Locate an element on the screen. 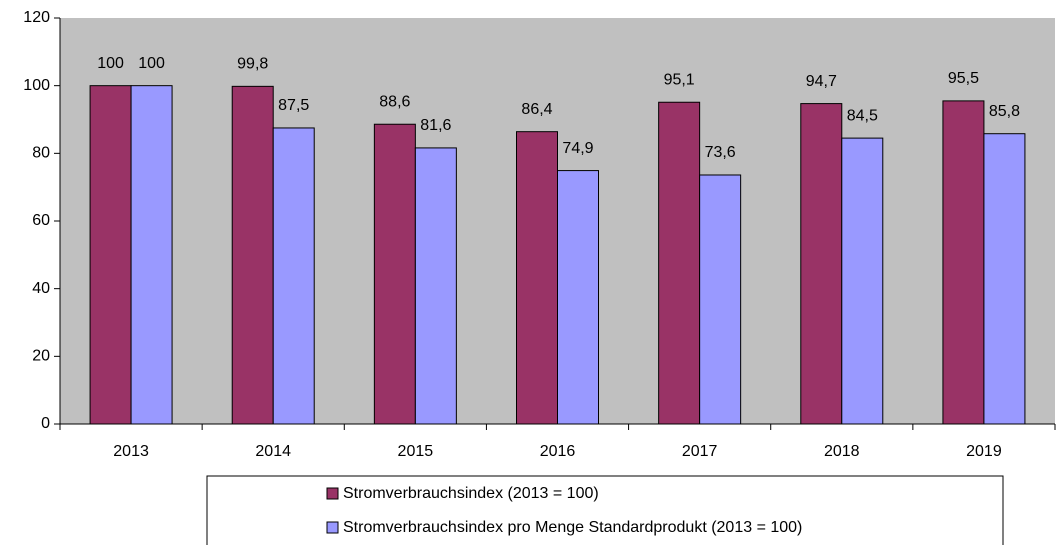 This screenshot has height=545, width=1056. data-label: 95,1 is located at coordinates (679, 79).